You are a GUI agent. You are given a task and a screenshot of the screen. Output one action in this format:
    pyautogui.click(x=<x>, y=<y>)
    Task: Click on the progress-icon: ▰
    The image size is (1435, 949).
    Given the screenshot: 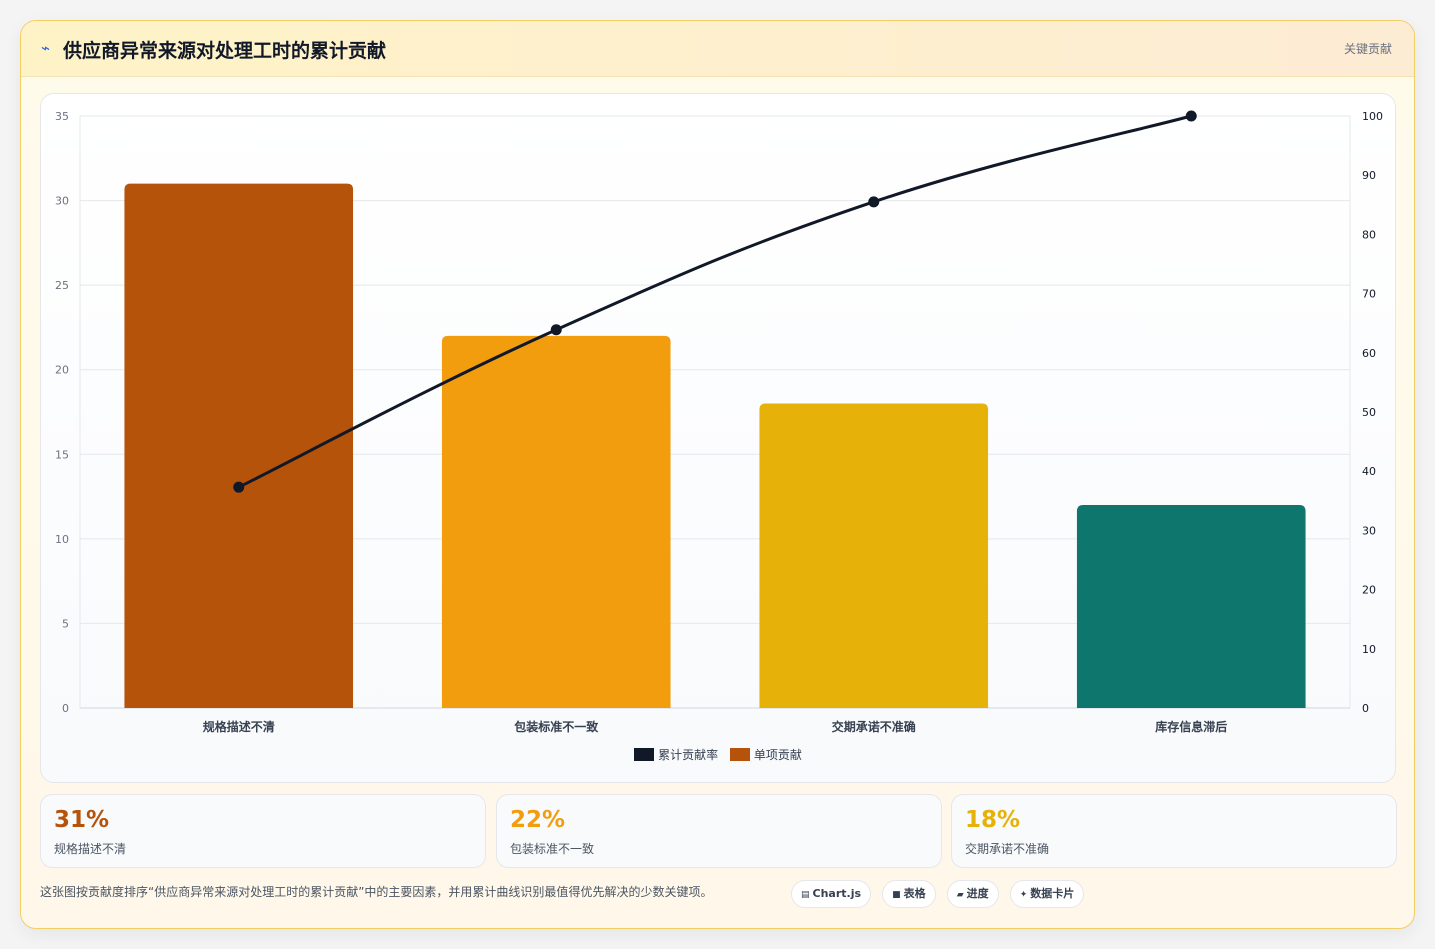 What is the action you would take?
    pyautogui.click(x=960, y=895)
    